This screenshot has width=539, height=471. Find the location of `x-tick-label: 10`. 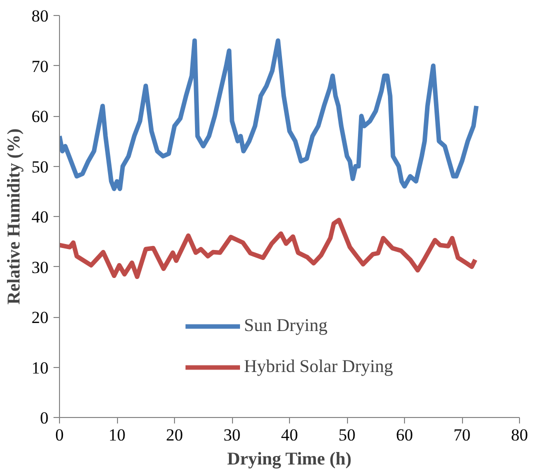

x-tick-label: 10 is located at coordinates (117, 435).